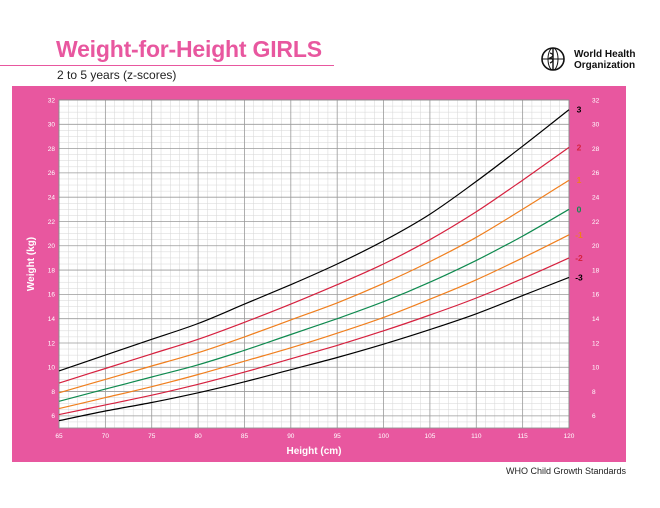 This screenshot has width=660, height=508. I want to click on x-tick-label: 115, so click(522, 436).